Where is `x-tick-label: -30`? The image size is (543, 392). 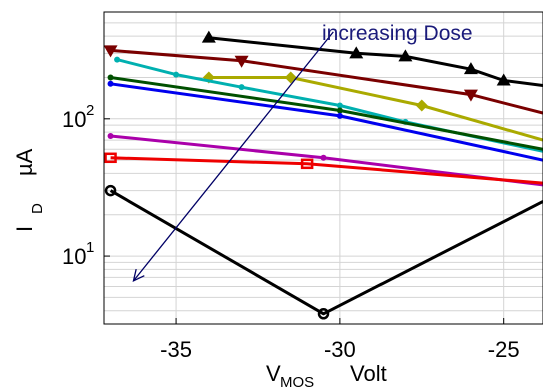
x-tick-label: -30 is located at coordinates (340, 349).